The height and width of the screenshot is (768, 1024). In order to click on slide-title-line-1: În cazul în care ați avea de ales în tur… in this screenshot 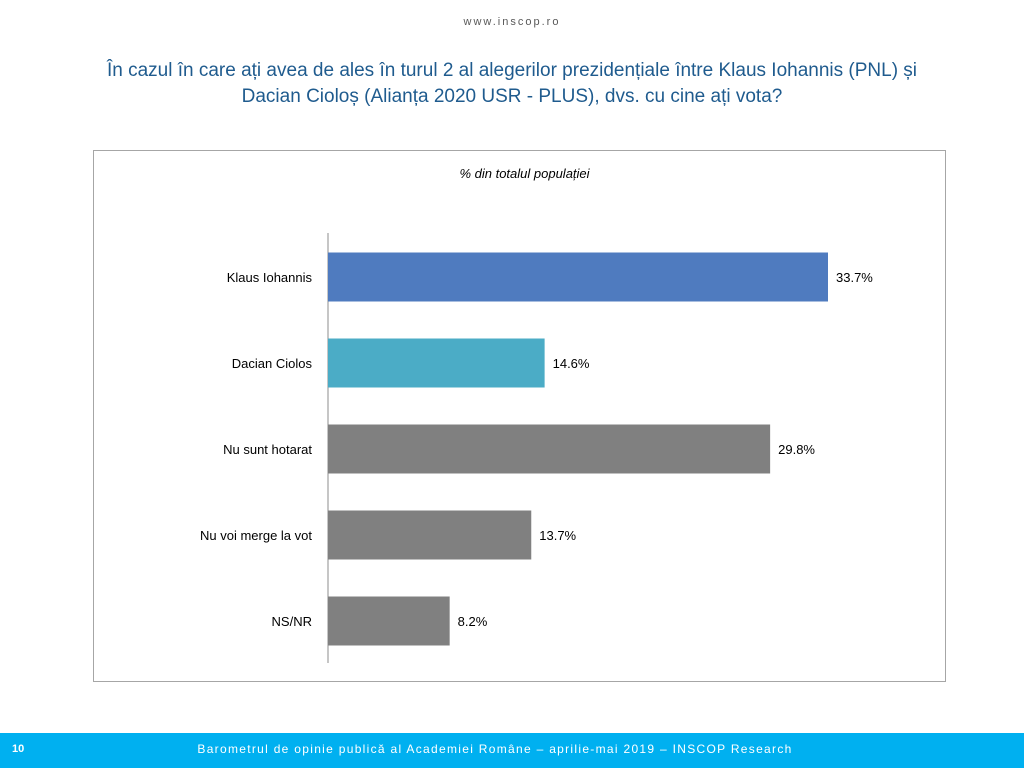, I will do `click(512, 70)`.